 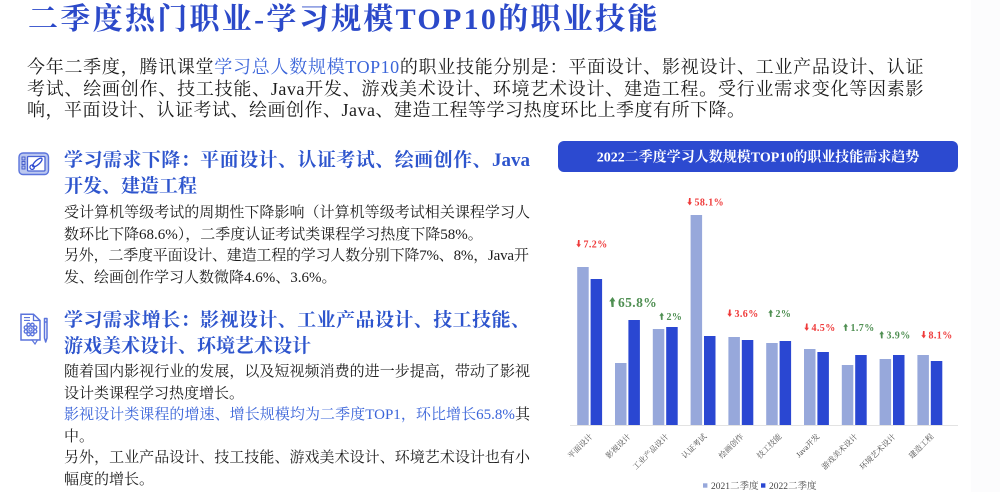 I want to click on svg-text: 65.8%, so click(x=637, y=302).